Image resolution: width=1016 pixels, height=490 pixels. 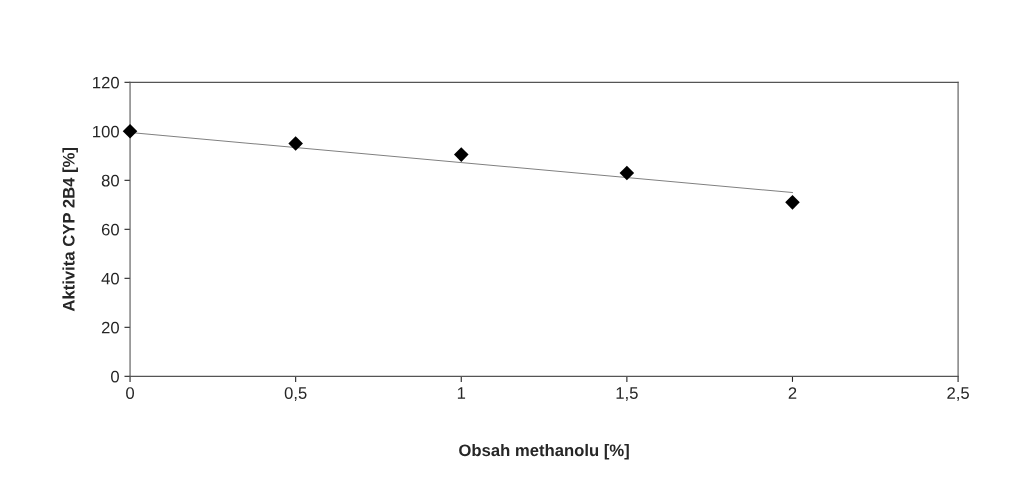 What do you see at coordinates (295, 394) in the screenshot?
I see `x-tick-label: 0,5` at bounding box center [295, 394].